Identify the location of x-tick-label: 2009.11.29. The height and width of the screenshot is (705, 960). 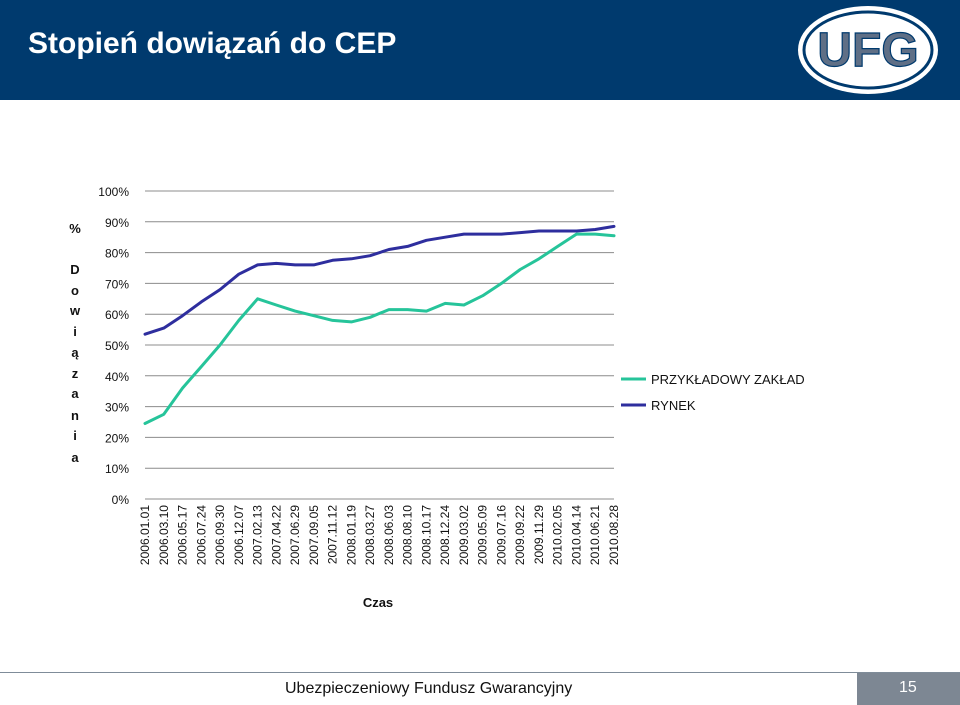
(539, 534).